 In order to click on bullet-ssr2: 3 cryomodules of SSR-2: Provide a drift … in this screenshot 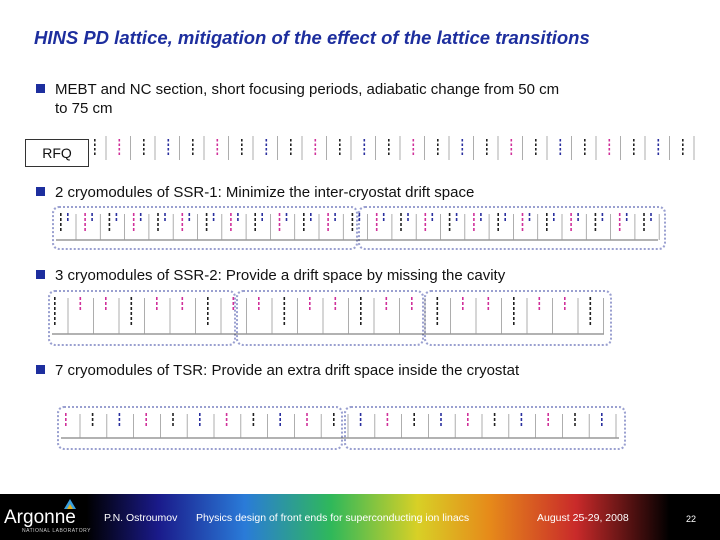, I will do `click(270, 275)`.